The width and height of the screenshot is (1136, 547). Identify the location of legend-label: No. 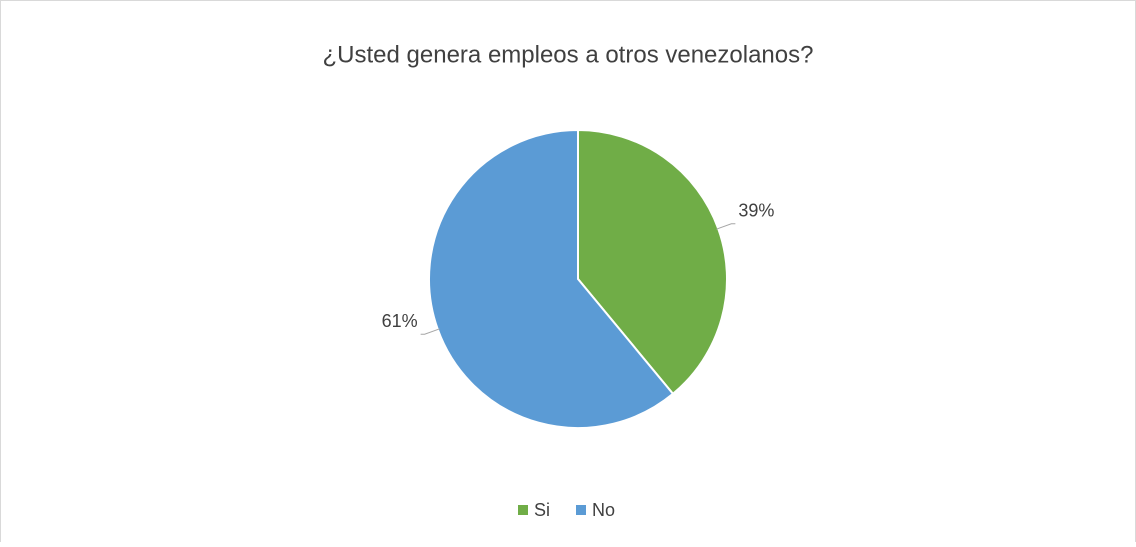
(603, 510).